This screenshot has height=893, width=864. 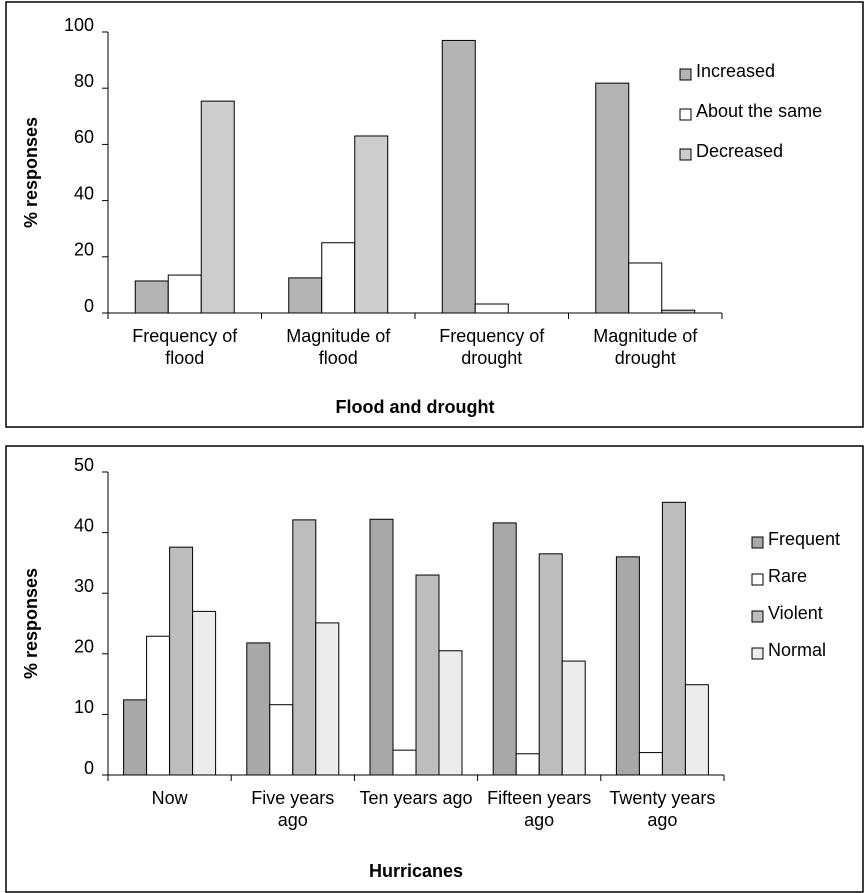 I want to click on legend-label: Rare, so click(x=787, y=576).